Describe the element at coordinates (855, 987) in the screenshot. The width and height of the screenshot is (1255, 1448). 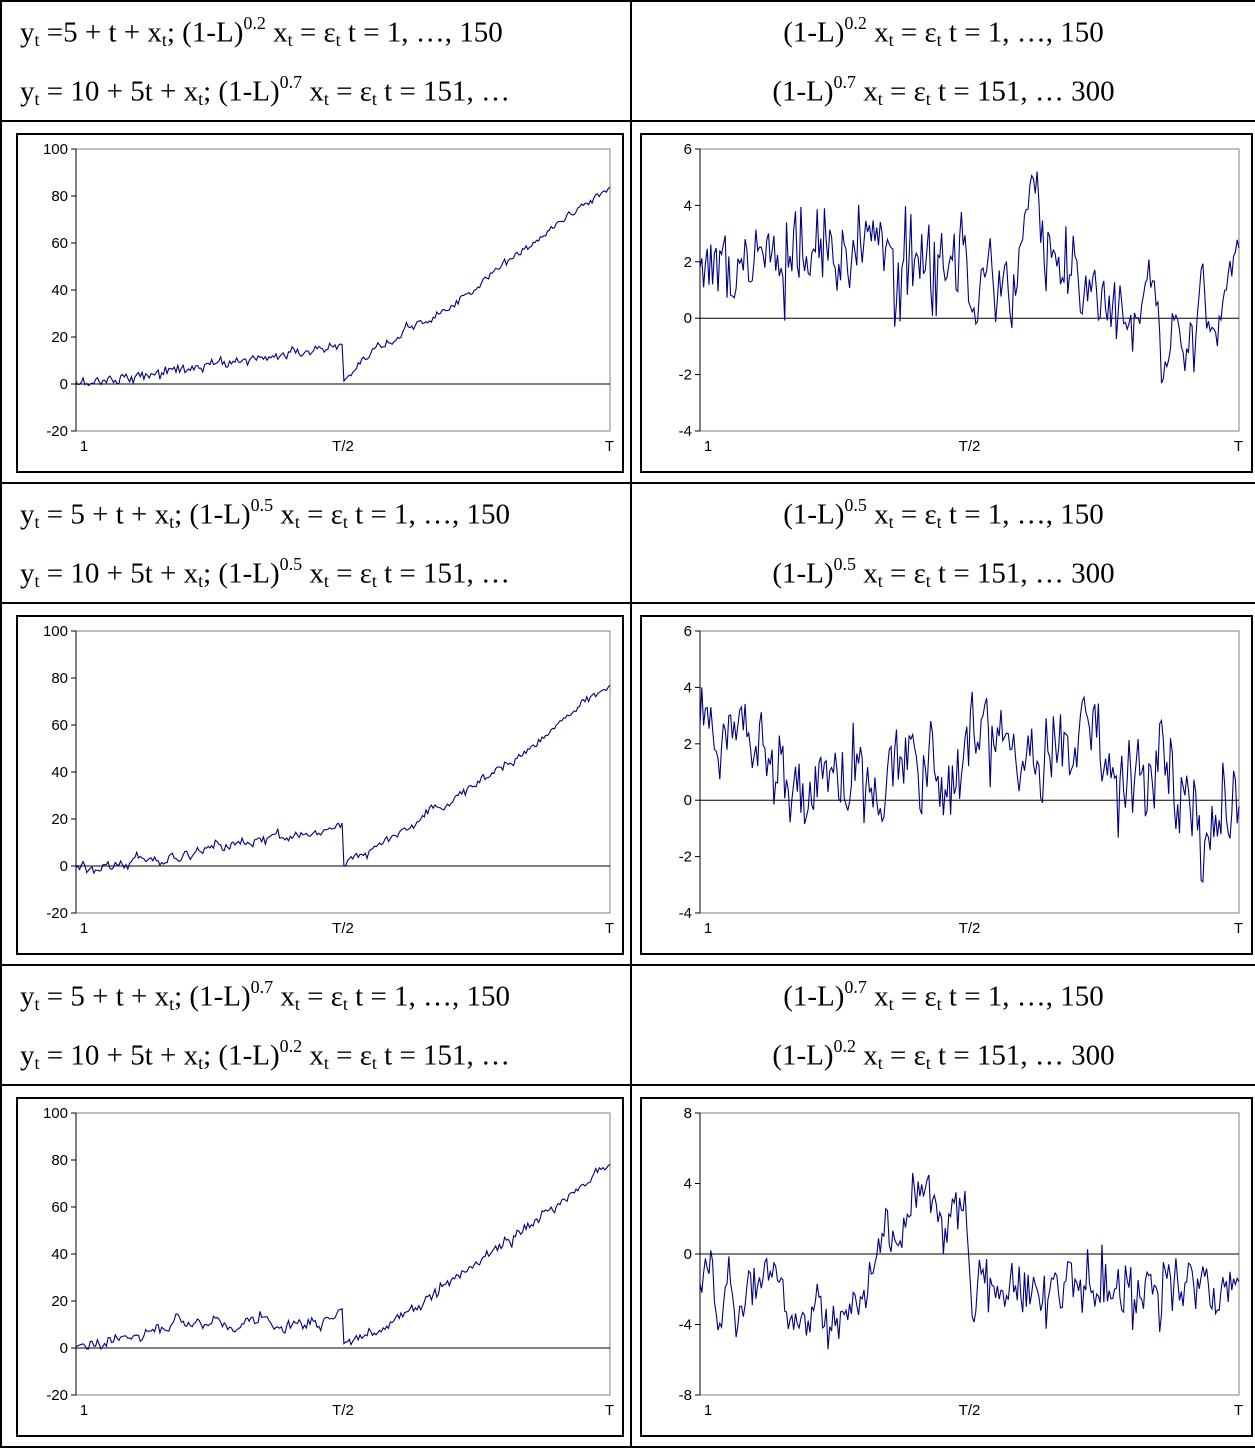
I see `equation-part: 0.7` at that location.